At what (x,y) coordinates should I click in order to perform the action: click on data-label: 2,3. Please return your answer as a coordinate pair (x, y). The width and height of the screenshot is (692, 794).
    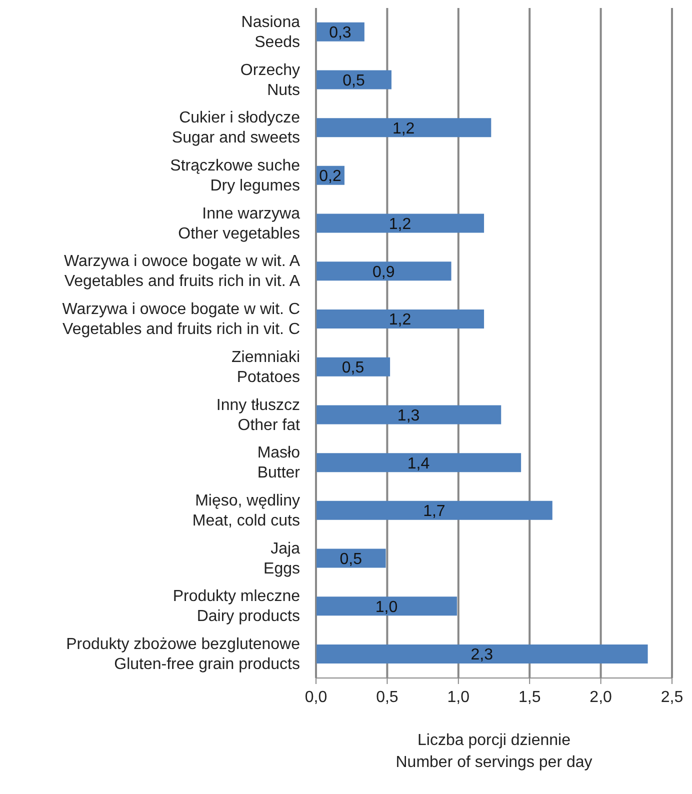
    Looking at the image, I should click on (482, 655).